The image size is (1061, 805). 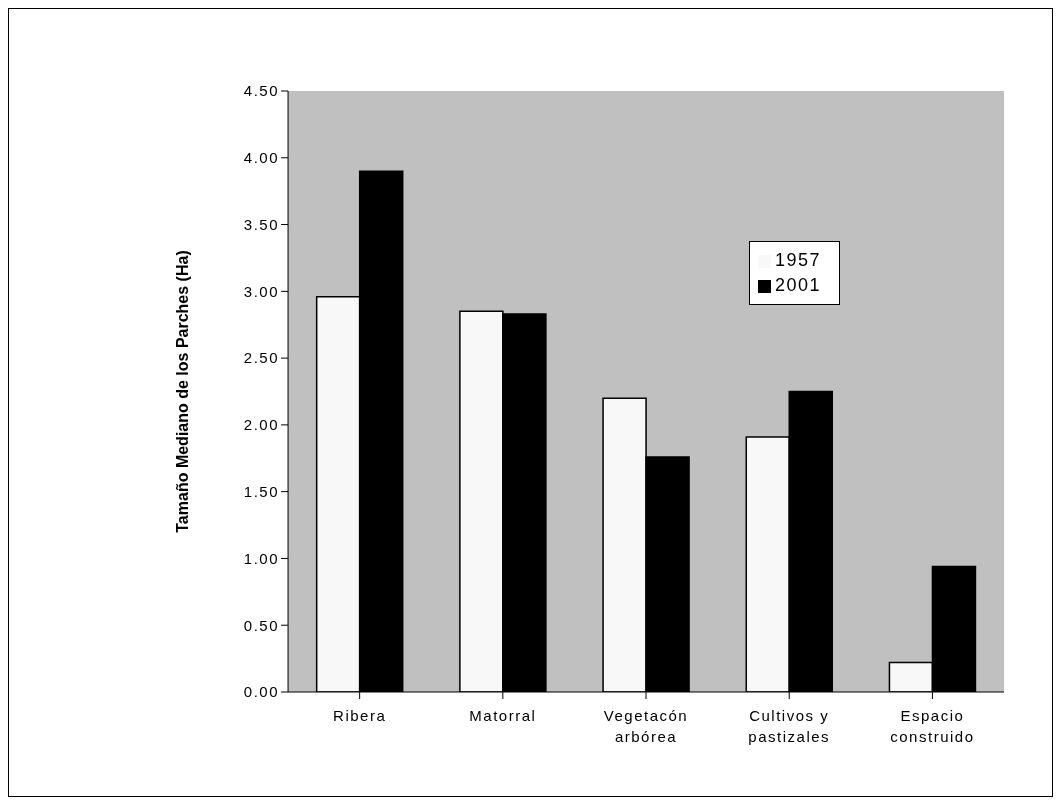 What do you see at coordinates (261, 91) in the screenshot?
I see `y-tick-label: 4.50` at bounding box center [261, 91].